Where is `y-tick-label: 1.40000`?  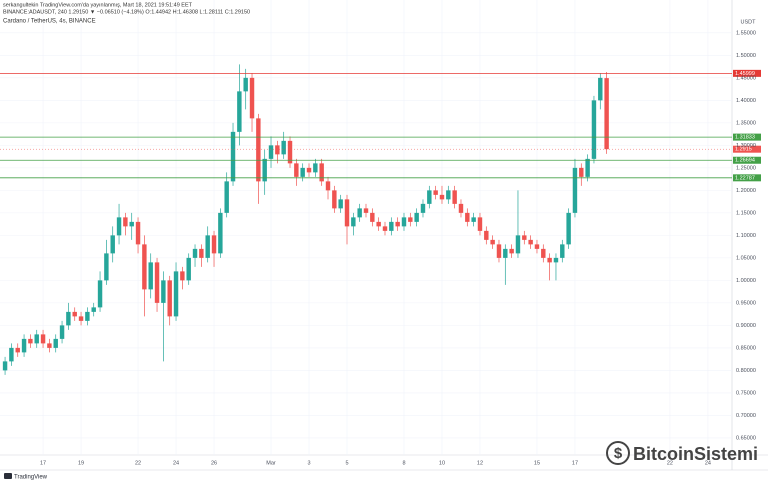
y-tick-label: 1.40000 is located at coordinates (746, 101).